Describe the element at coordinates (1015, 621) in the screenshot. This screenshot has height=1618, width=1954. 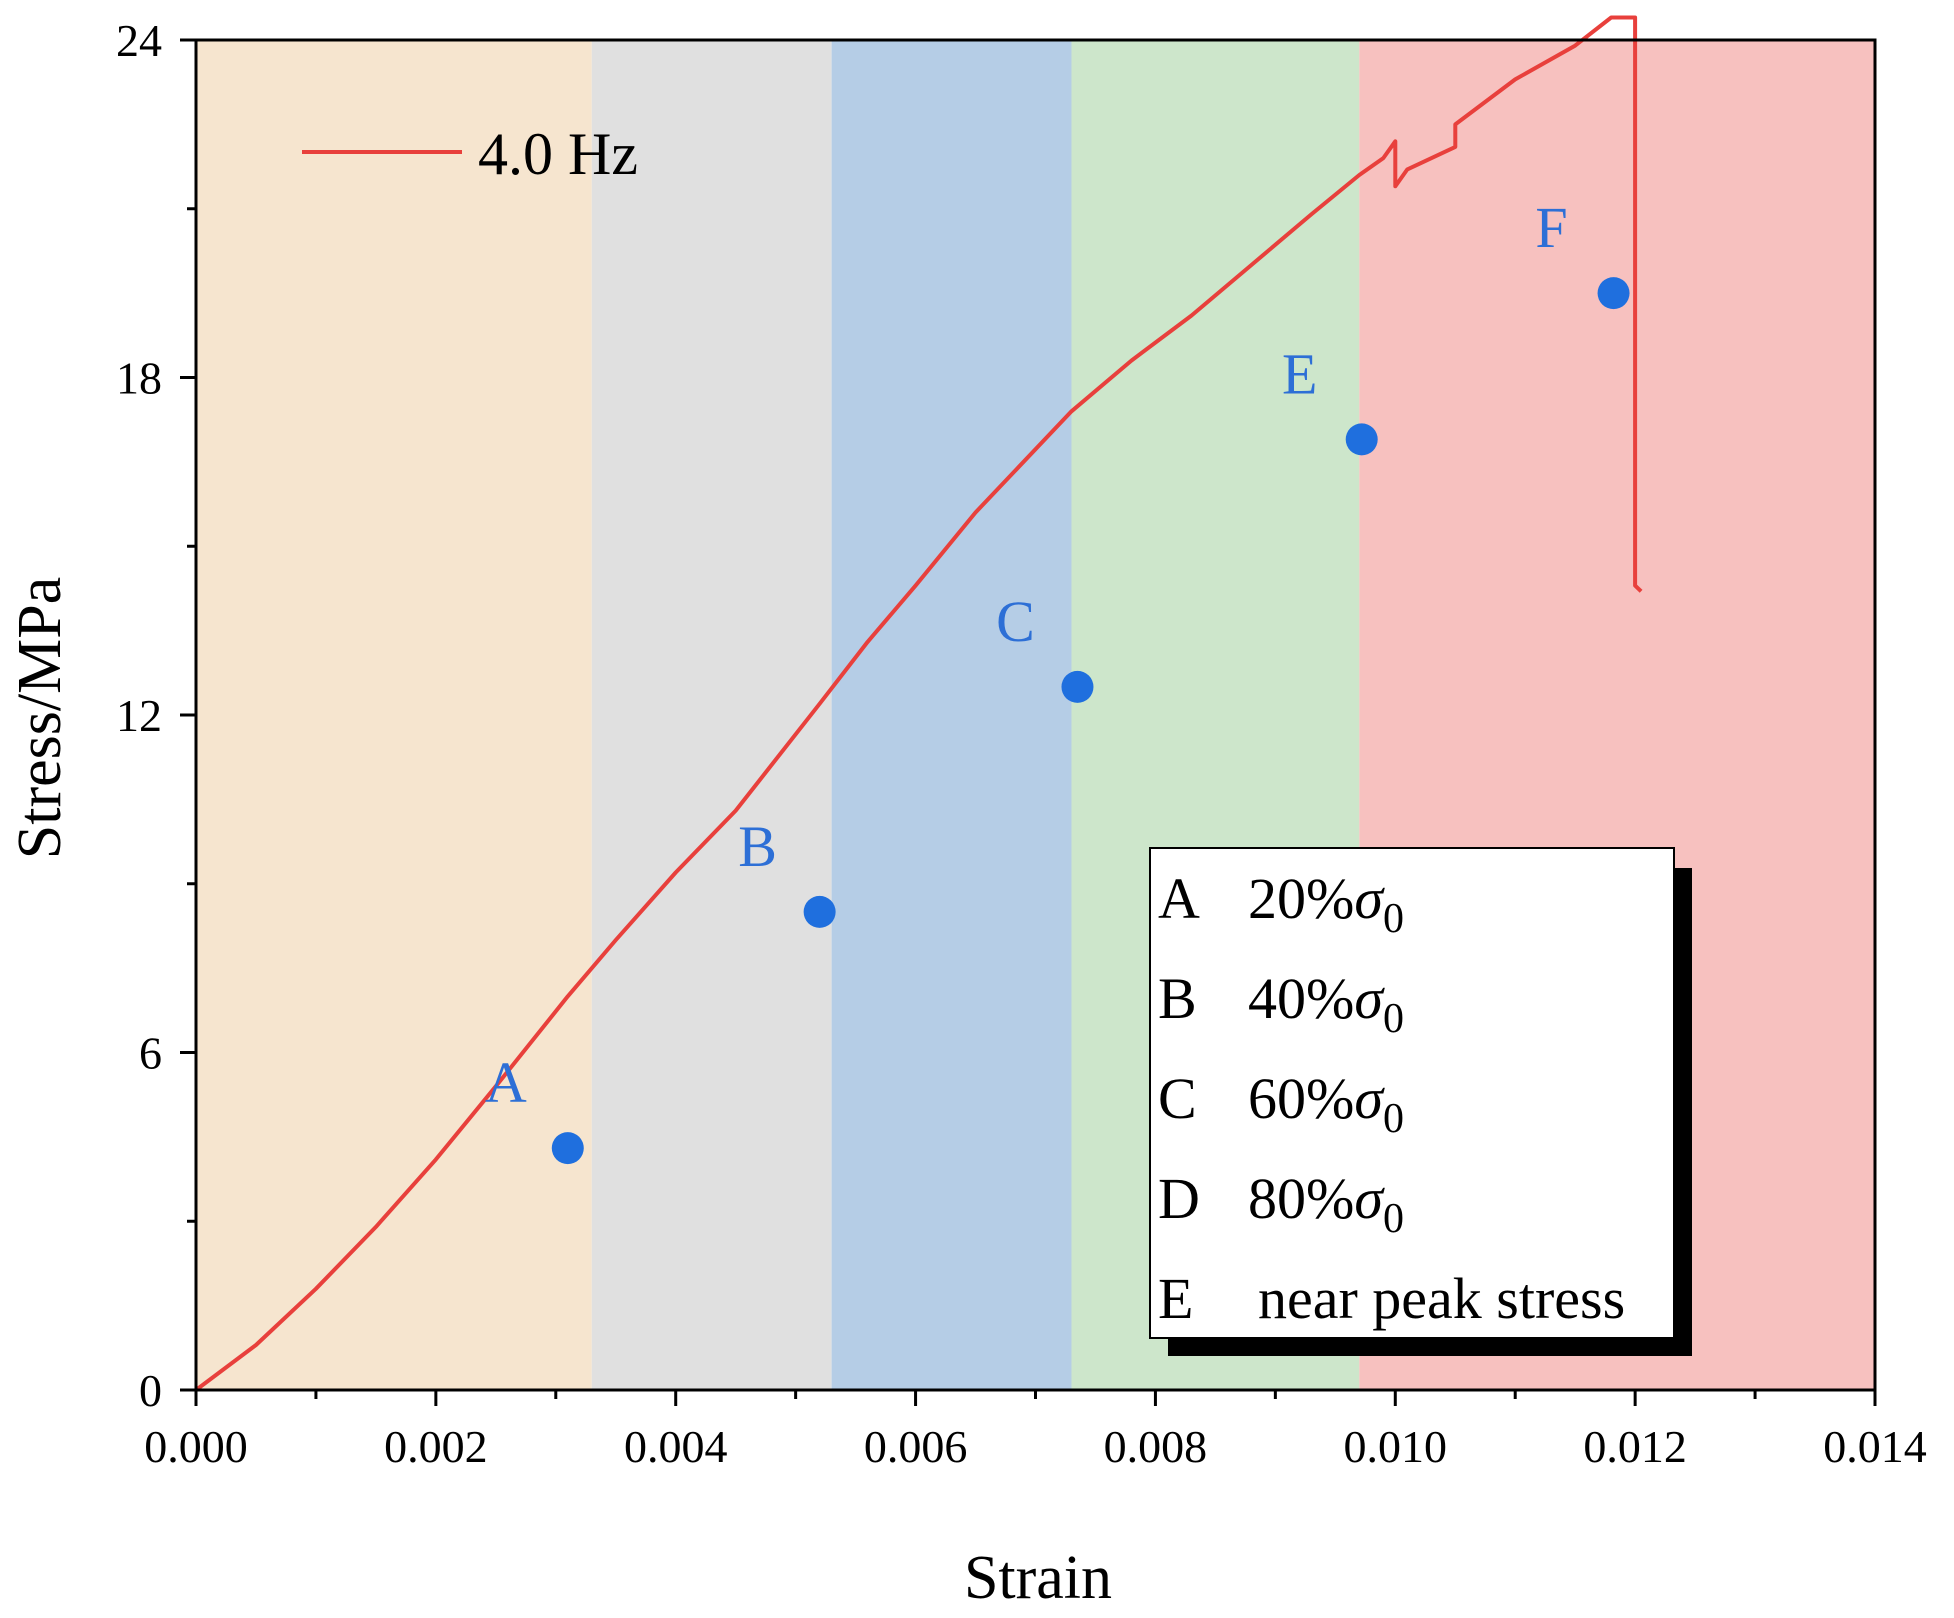
I see `point-label-C: C` at that location.